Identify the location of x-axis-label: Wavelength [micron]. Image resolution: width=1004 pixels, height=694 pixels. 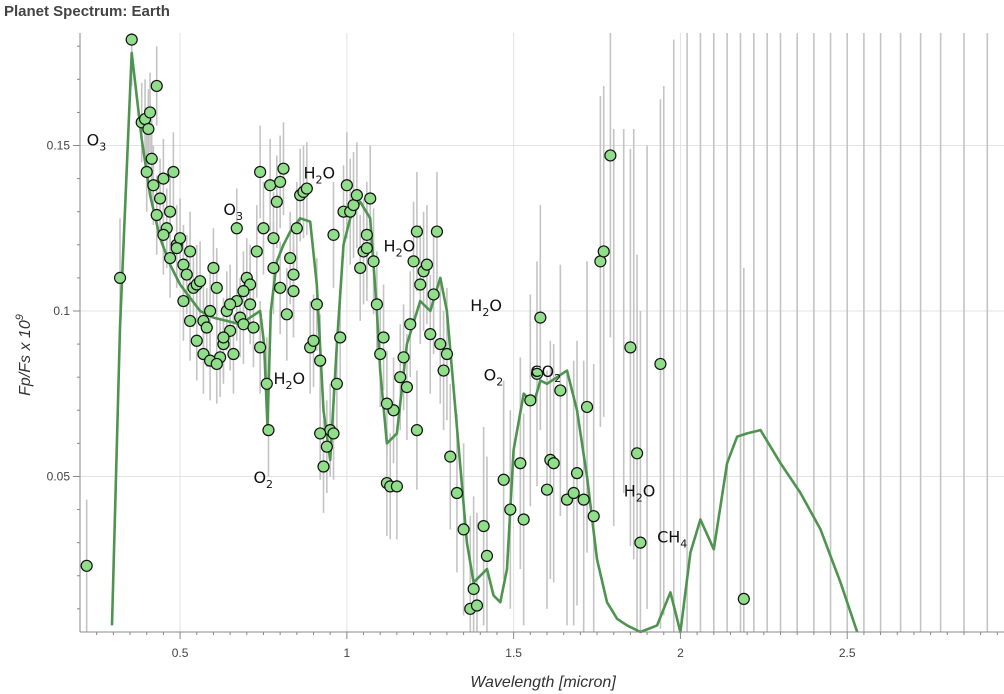
(543, 682).